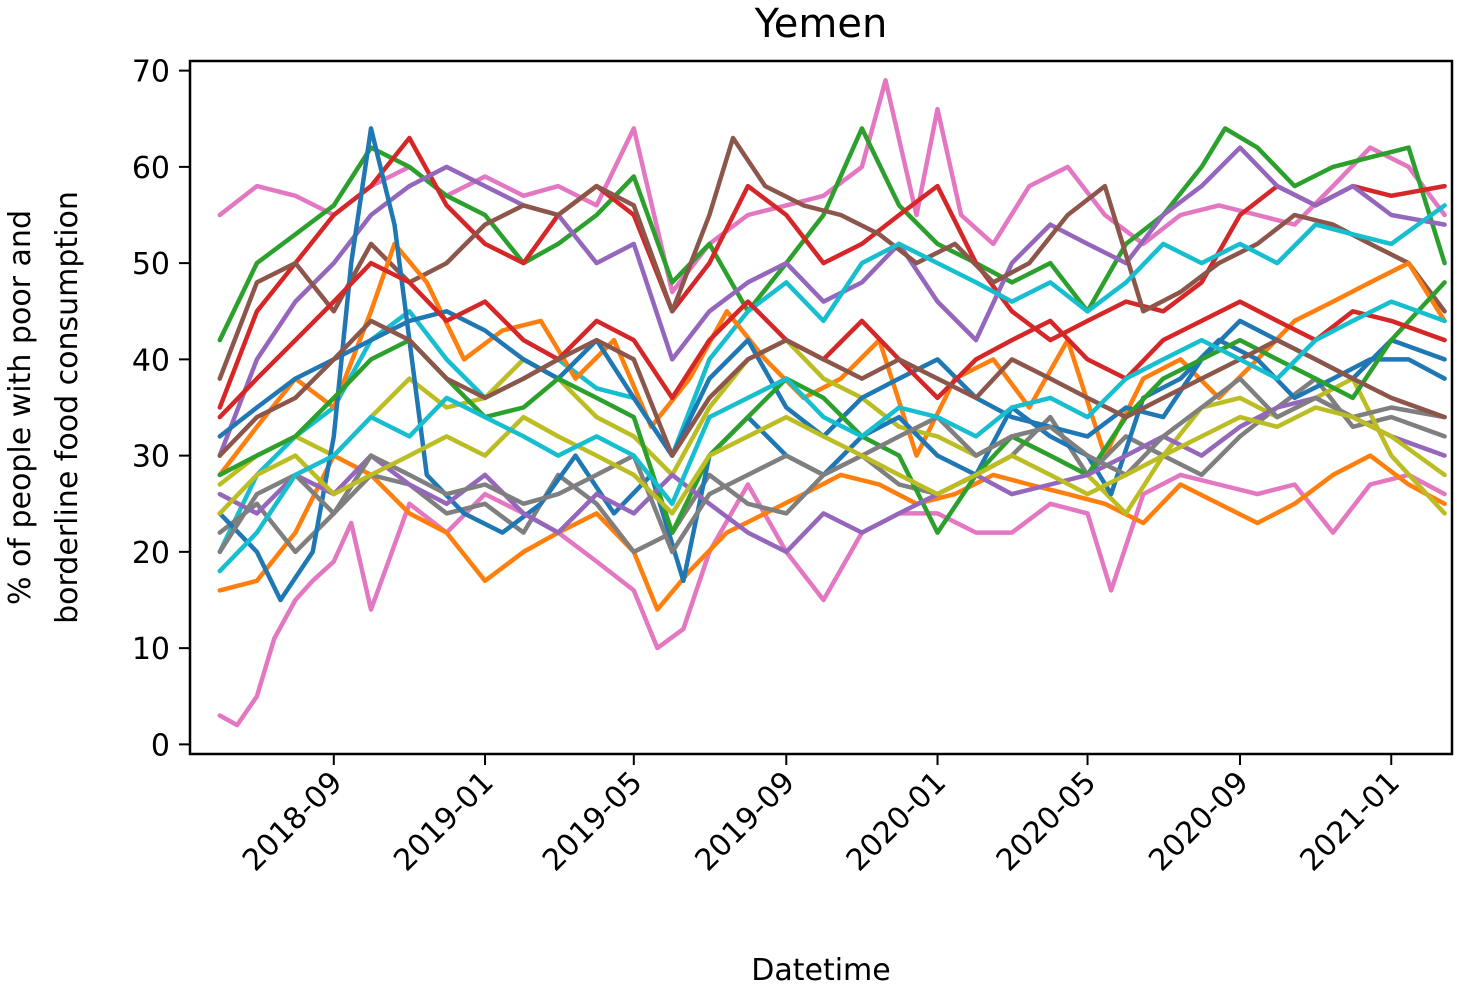  What do you see at coordinates (160, 745) in the screenshot?
I see `y-tick-label: 0` at bounding box center [160, 745].